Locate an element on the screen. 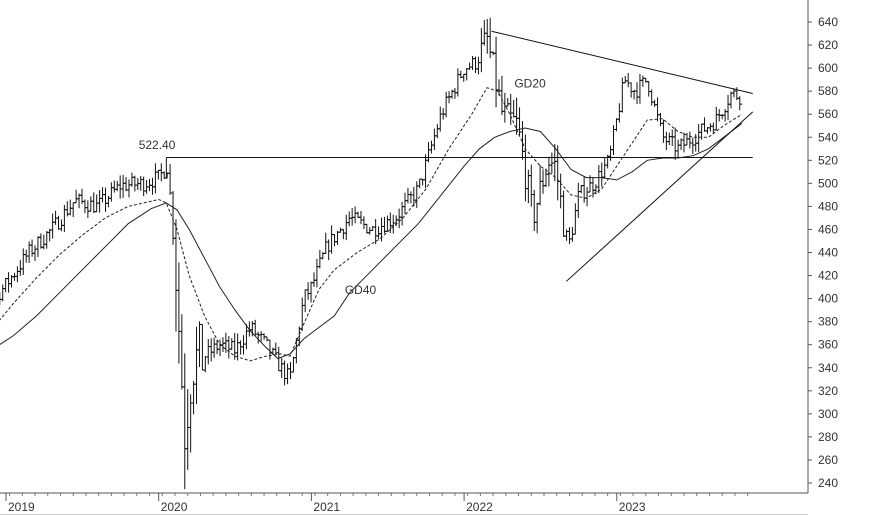 Image resolution: width=874 pixels, height=515 pixels. y-tick-label: 300 is located at coordinates (828, 414).